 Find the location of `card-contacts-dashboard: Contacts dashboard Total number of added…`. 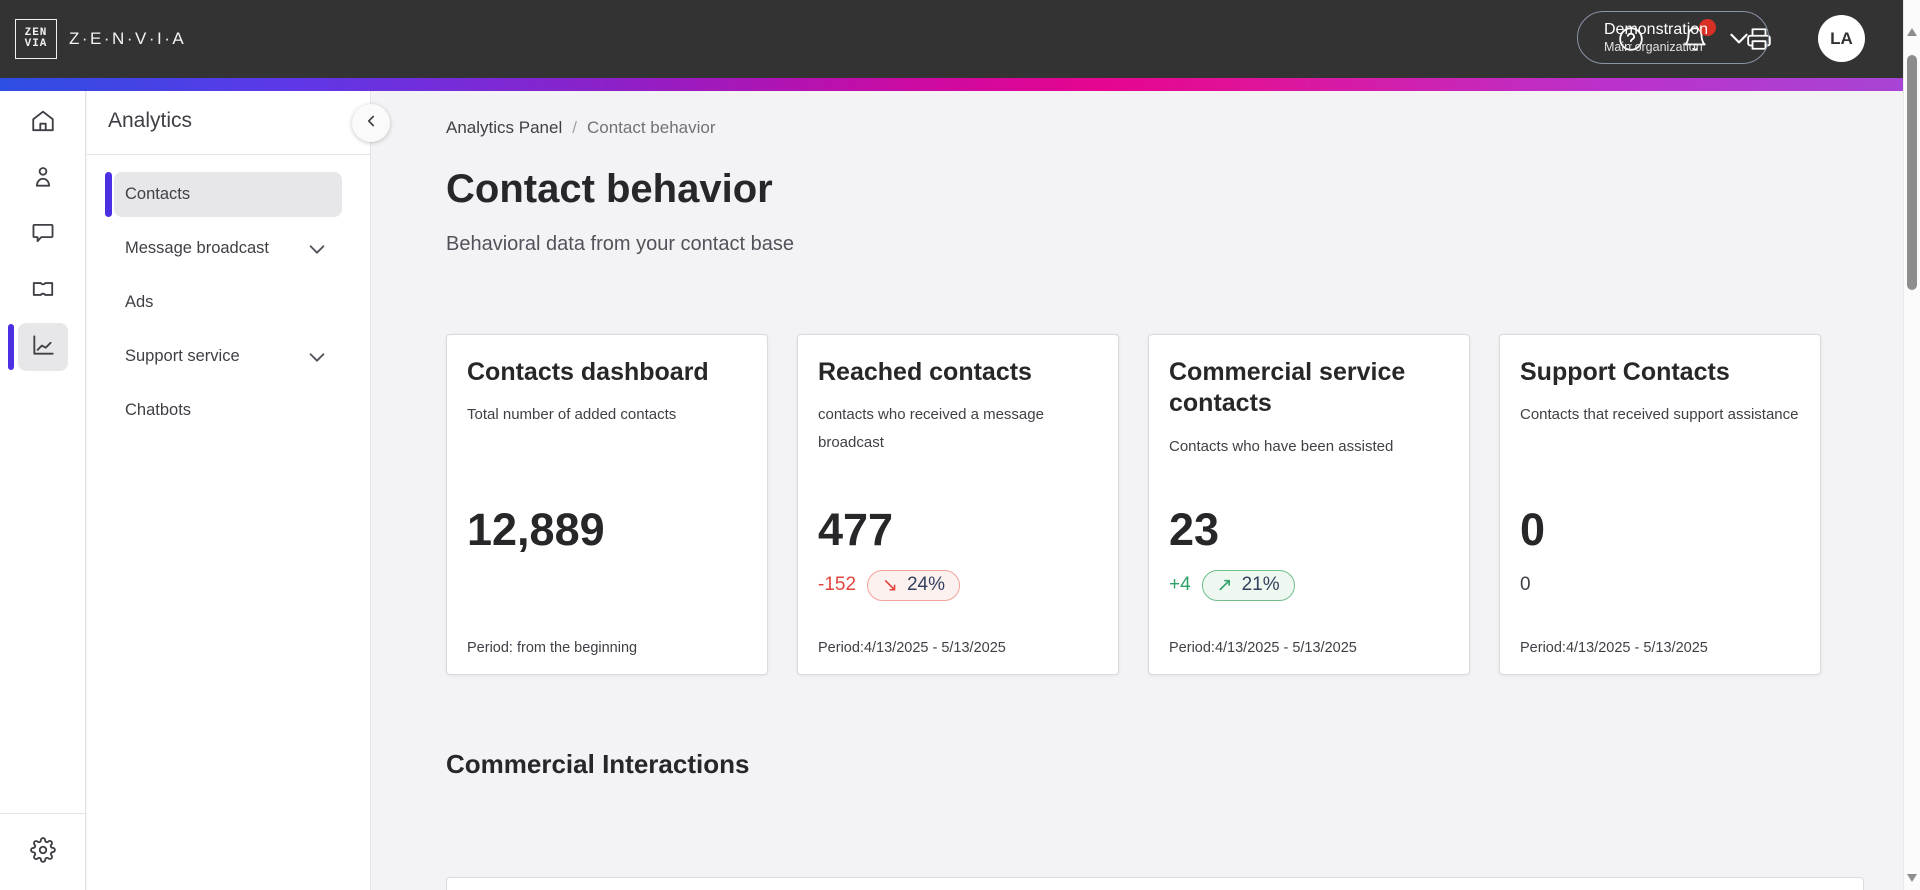

card-contacts-dashboard: Contacts dashboard Total number of added… is located at coordinates (607, 504).